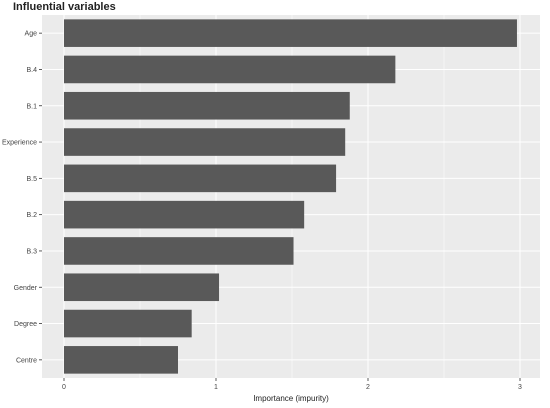  I want to click on x-tick-label: 0, so click(64, 387).